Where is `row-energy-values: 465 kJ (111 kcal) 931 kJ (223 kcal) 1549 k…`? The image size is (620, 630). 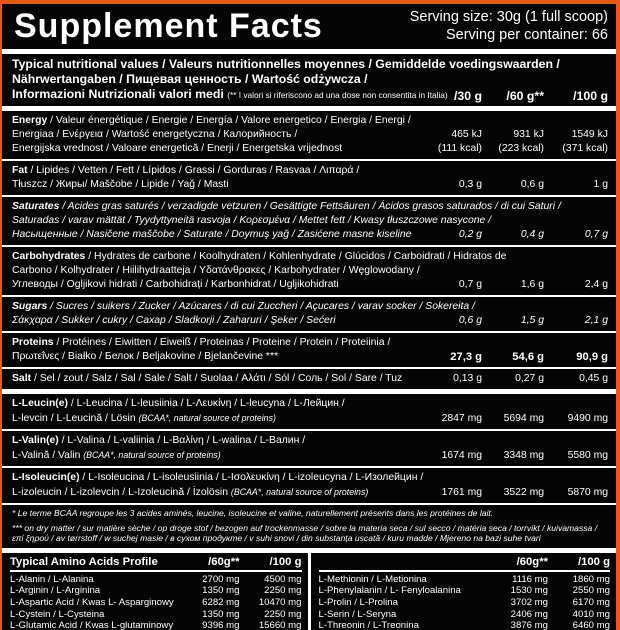 row-energy-values: 465 kJ (111 kcal) 931 kJ (223 kcal) 1549 k… is located at coordinates (522, 141).